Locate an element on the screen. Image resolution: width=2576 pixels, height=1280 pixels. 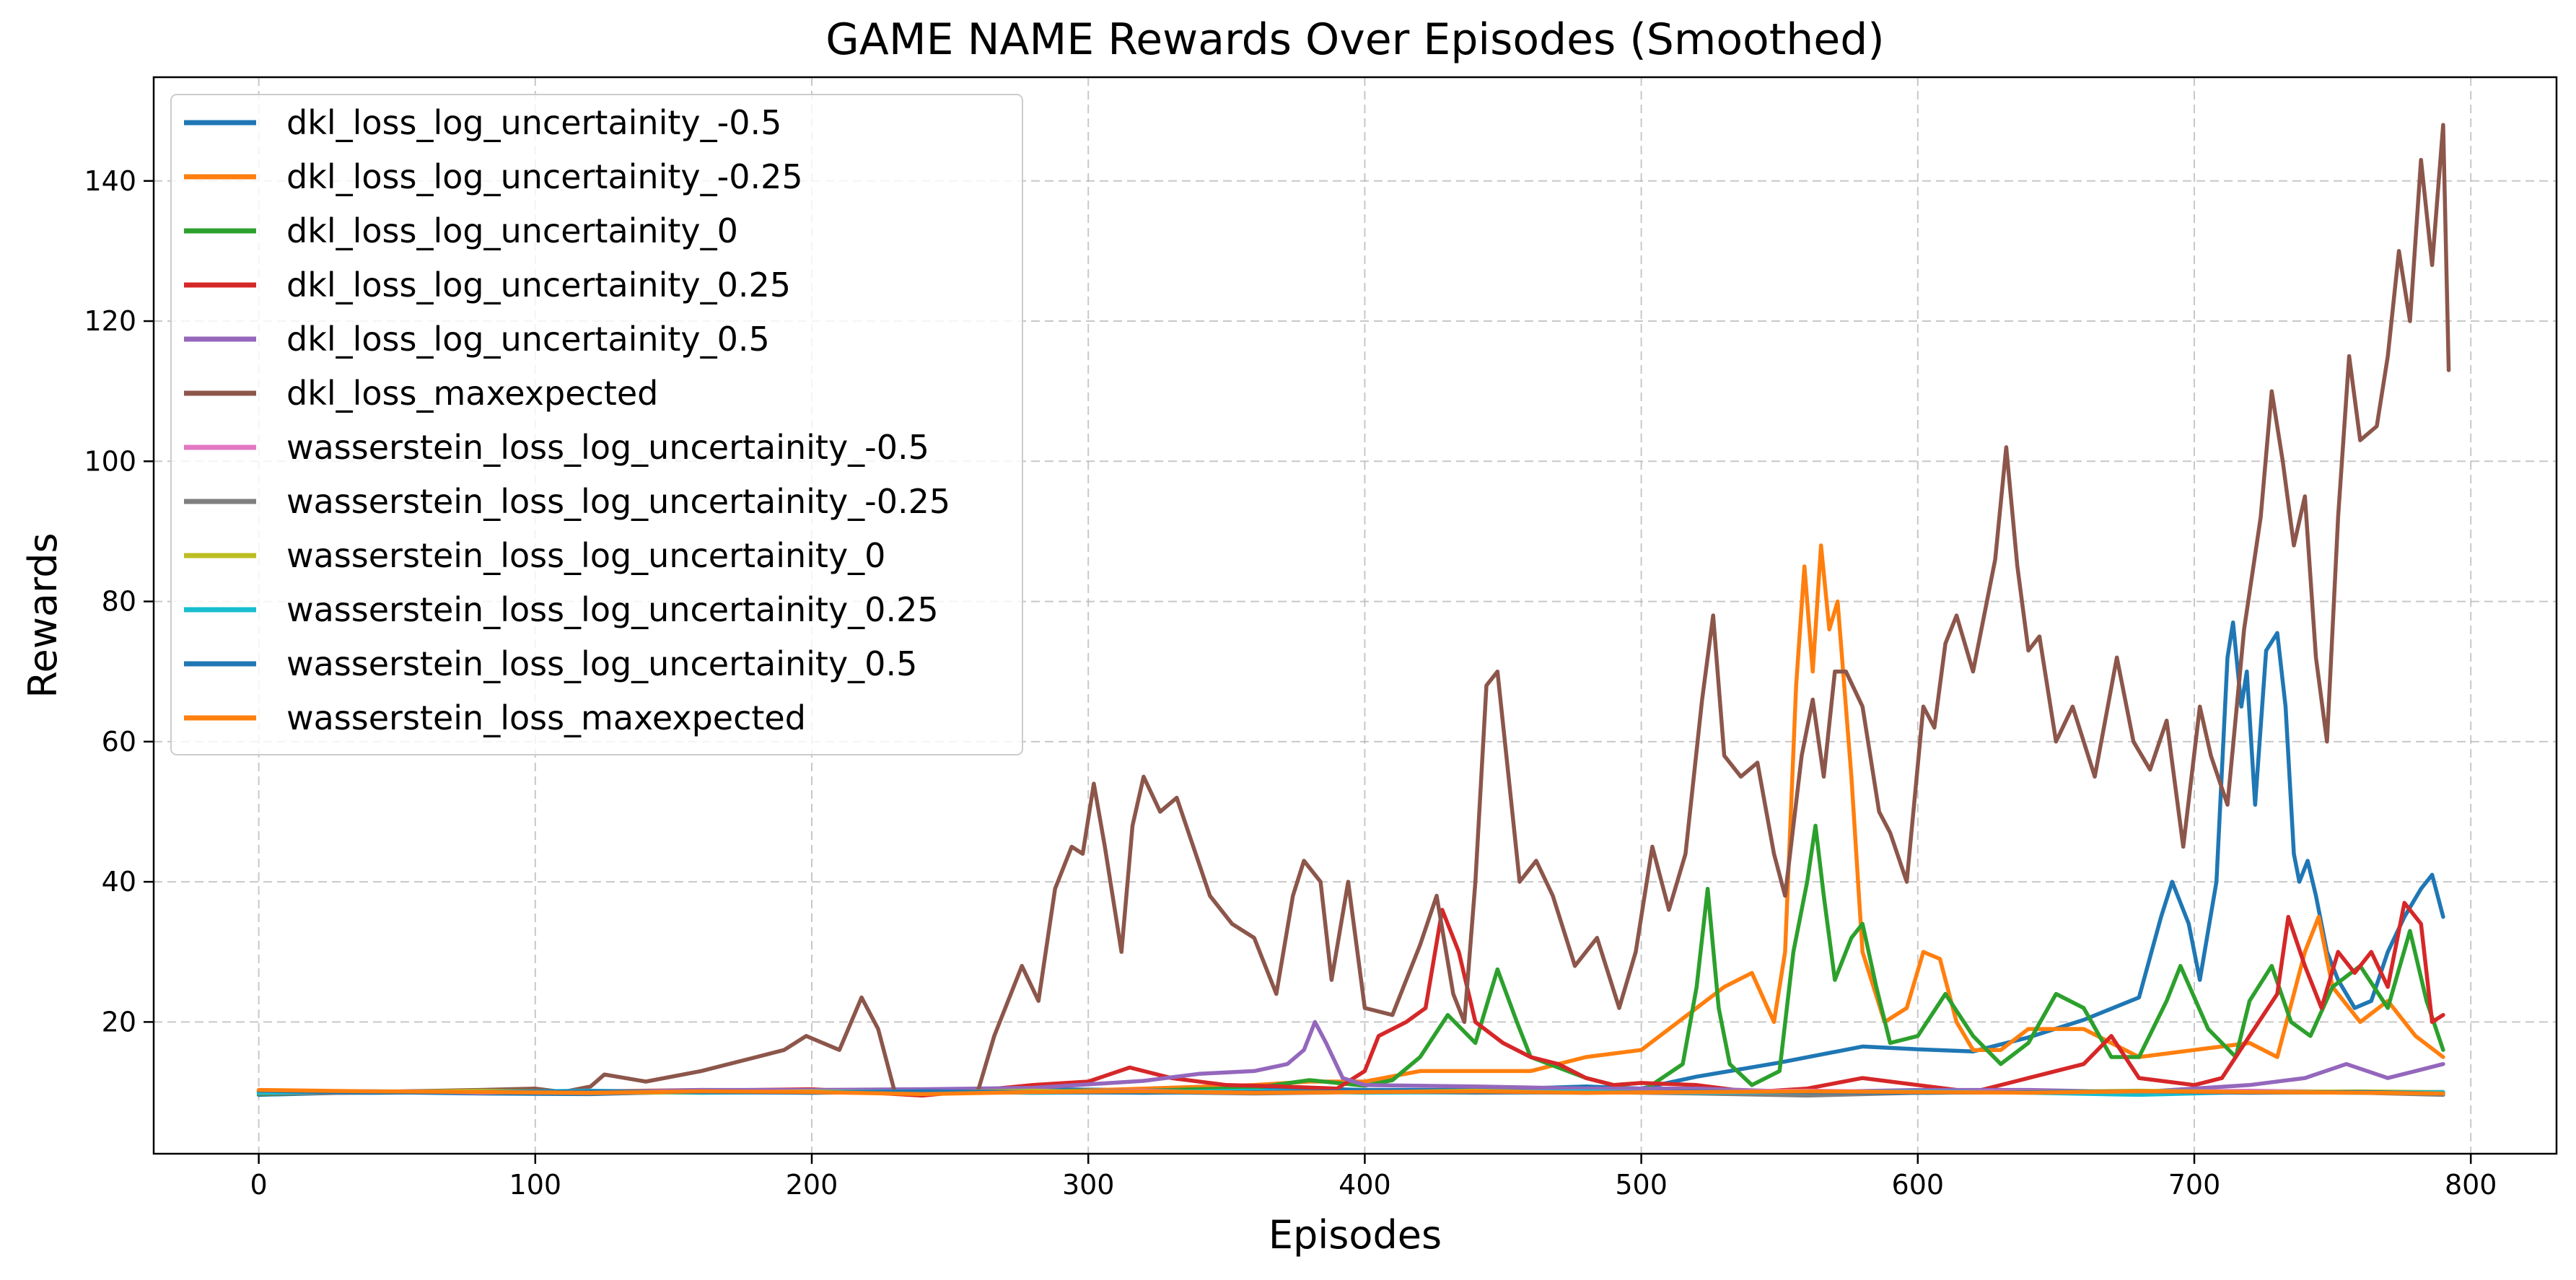
x-tick-label: 600 is located at coordinates (1919, 1185).